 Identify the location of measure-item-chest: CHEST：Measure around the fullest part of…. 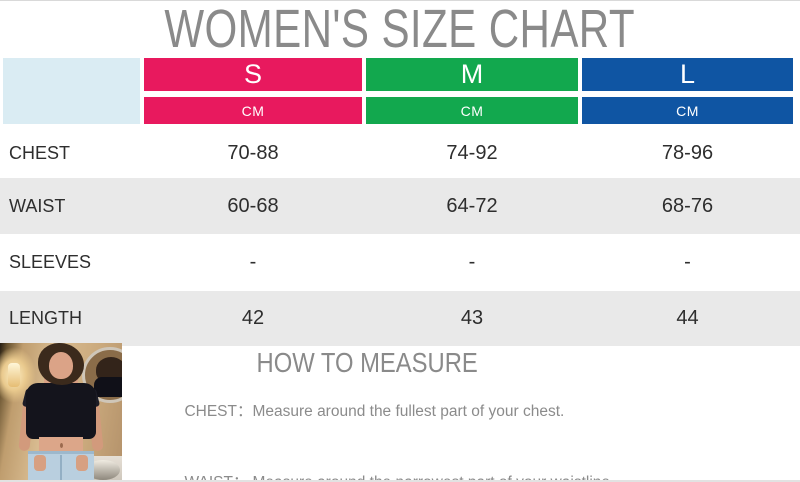
(382, 411).